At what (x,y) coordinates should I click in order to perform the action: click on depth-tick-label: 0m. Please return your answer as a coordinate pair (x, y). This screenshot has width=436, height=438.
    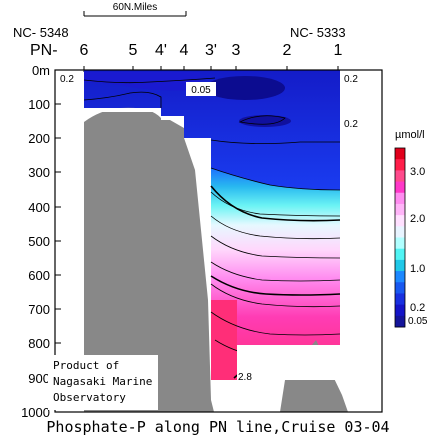
    Looking at the image, I should click on (41, 70).